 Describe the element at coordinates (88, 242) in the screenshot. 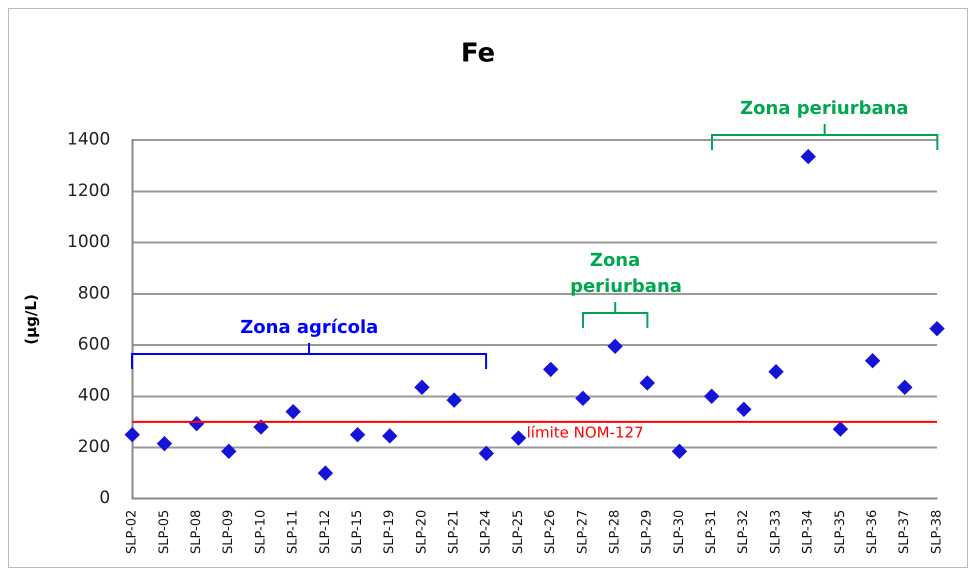

I see `y-tick-label: 1000` at that location.